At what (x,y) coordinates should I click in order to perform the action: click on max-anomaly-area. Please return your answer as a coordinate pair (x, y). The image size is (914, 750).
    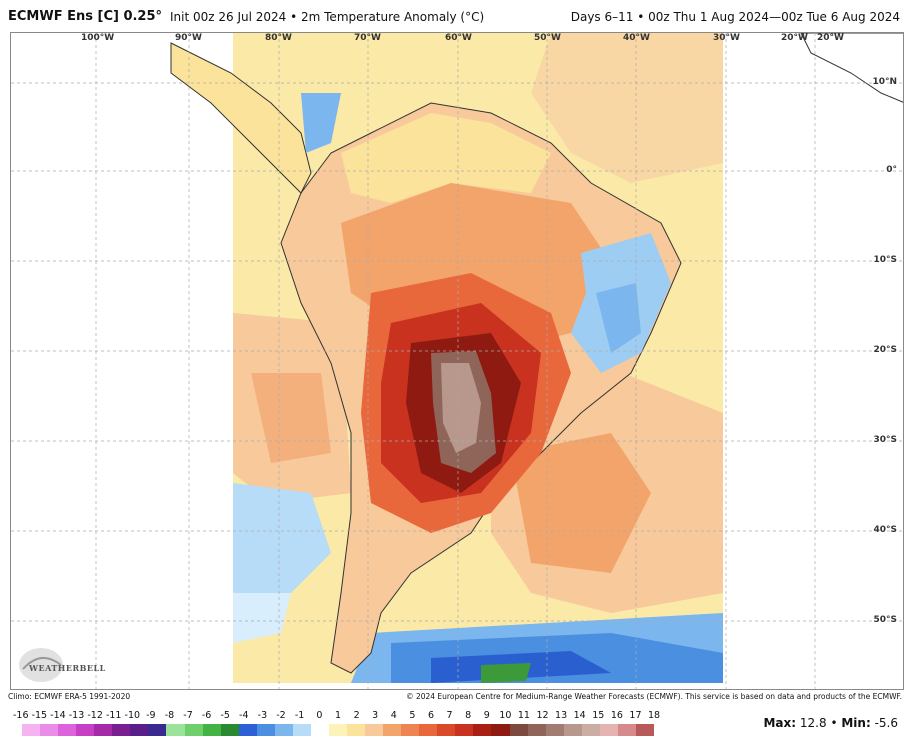
    Looking at the image, I should click on (461, 408).